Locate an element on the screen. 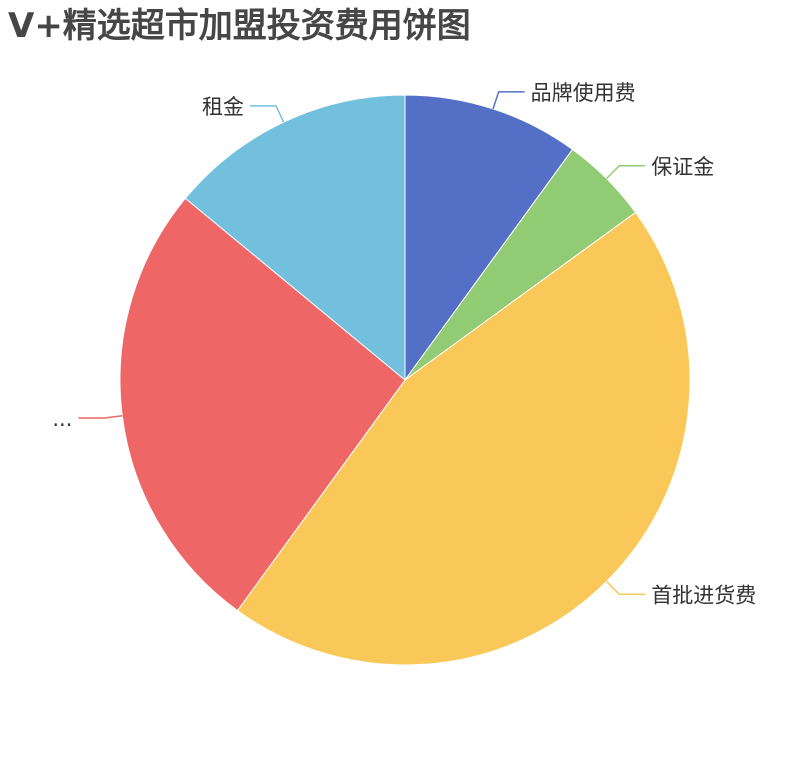  slice-label: 首批进货费 is located at coordinates (703, 595).